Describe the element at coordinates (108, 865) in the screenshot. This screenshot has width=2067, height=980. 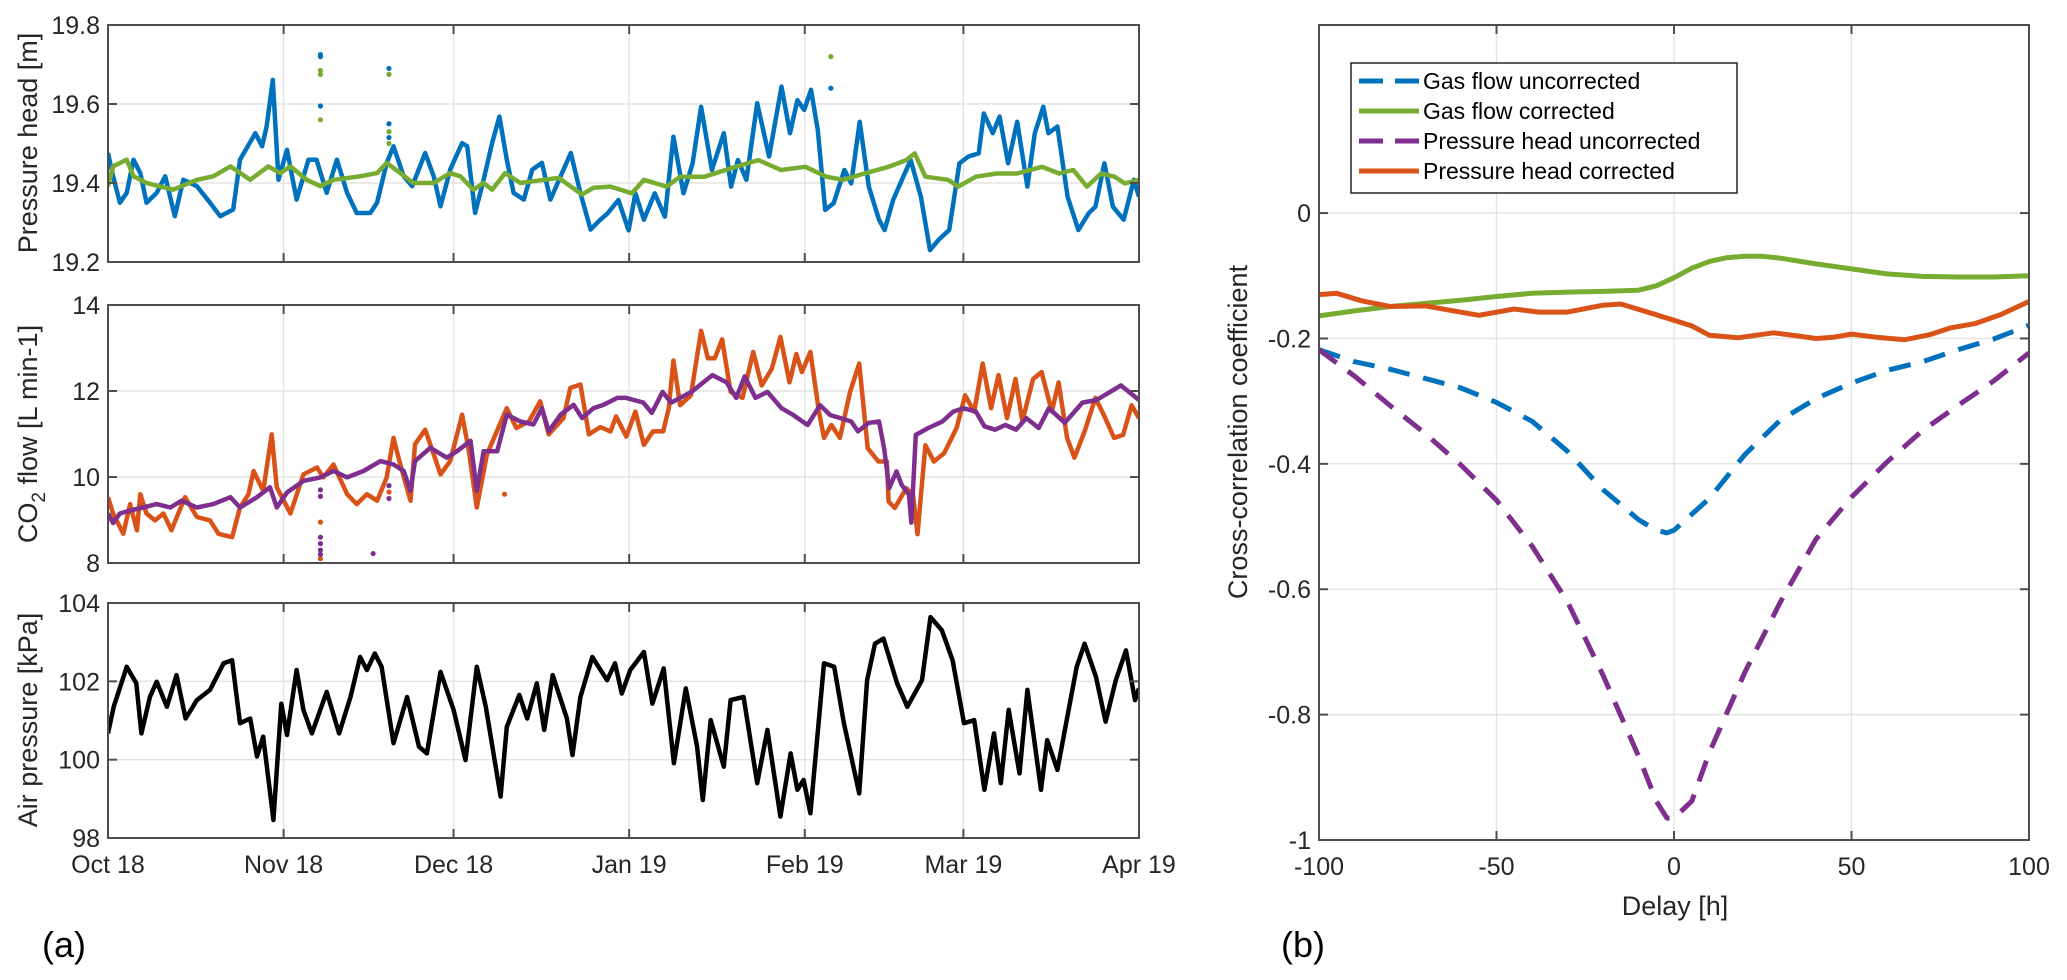
I see `x-tick-label: Oct 18` at that location.